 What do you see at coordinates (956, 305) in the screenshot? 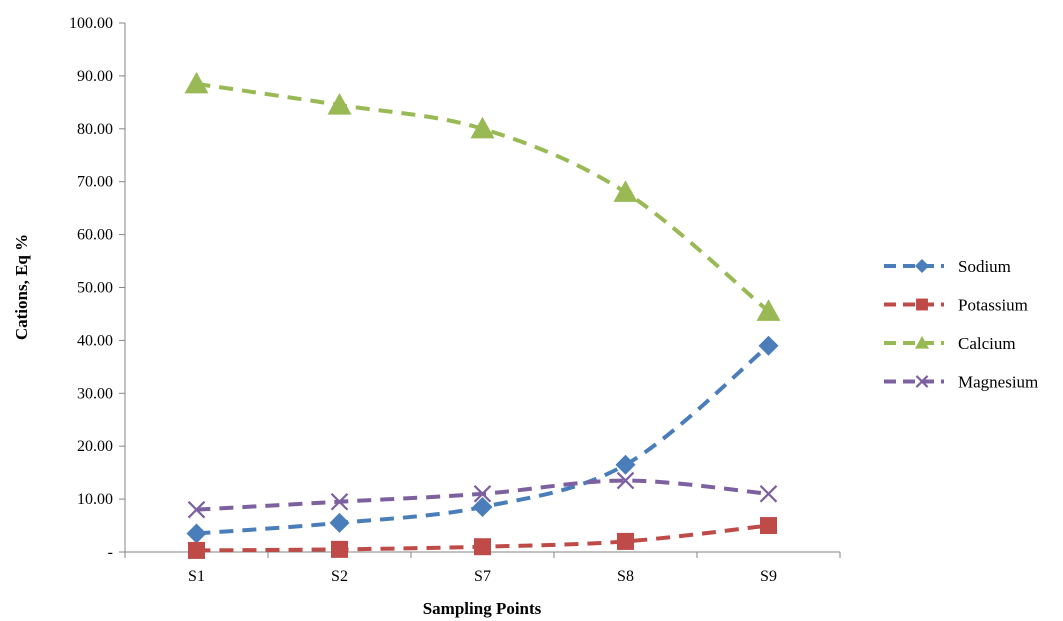
I see `legend-item-potassium: Potassium` at bounding box center [956, 305].